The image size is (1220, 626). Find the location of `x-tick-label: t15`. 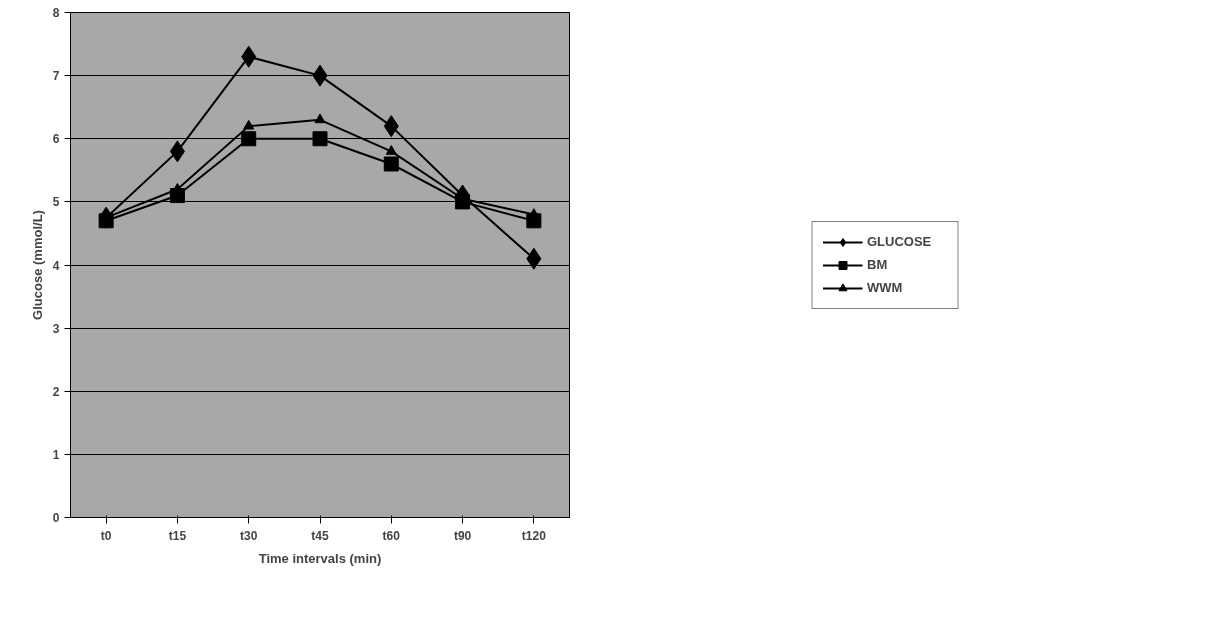

x-tick-label: t15 is located at coordinates (177, 535).